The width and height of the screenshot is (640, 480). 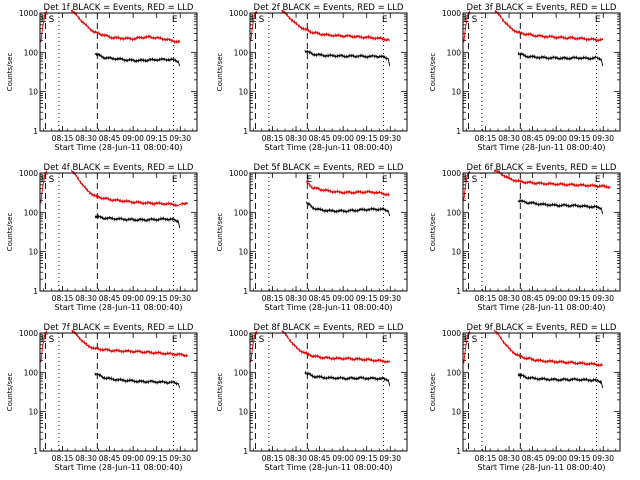 I want to click on panel-title: Det 2f BLACK = Events, RED = LLD, so click(x=329, y=8).